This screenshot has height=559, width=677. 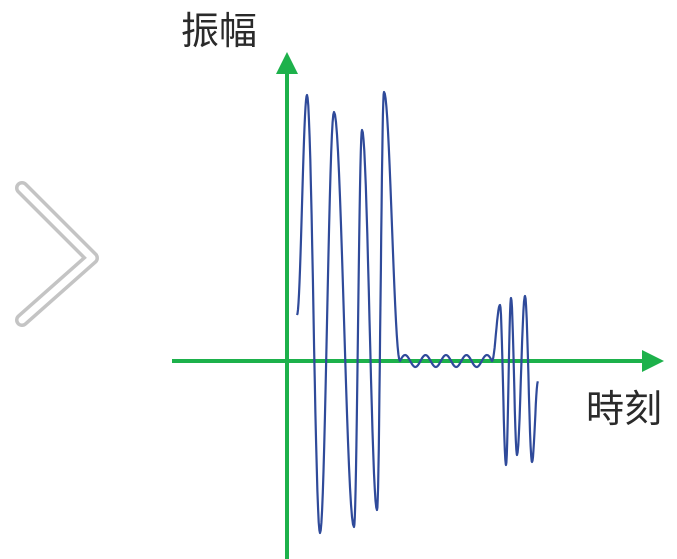 I want to click on x-axis-label: 時刻, so click(x=624, y=409).